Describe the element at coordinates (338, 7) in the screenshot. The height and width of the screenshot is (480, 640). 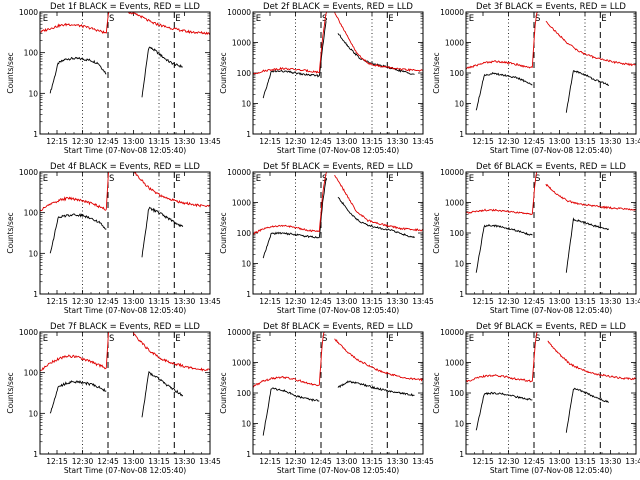
I see `panel-title: Det 2f BLACK = Events, RED = LLD` at that location.